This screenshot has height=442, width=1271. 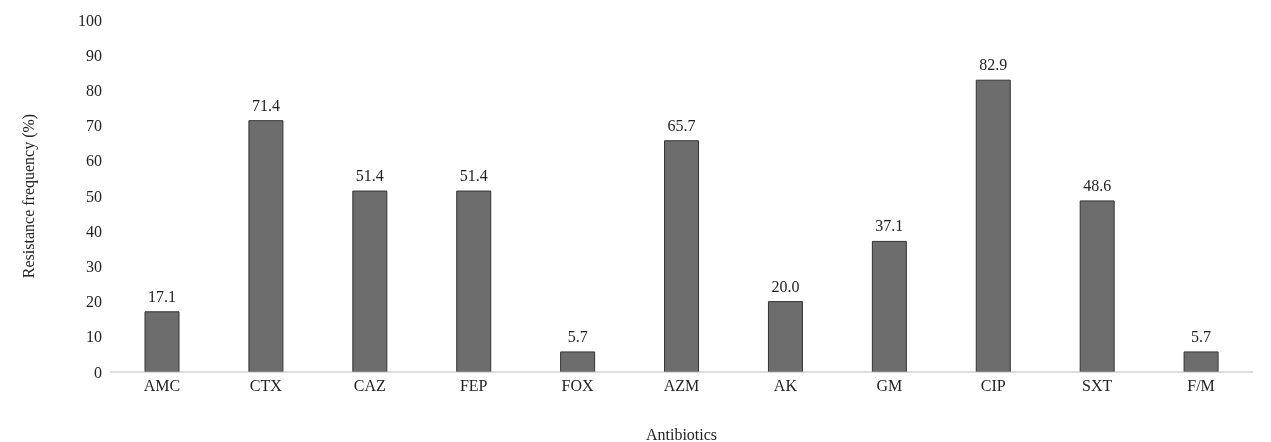 I want to click on y-tick-label: 80, so click(x=94, y=91).